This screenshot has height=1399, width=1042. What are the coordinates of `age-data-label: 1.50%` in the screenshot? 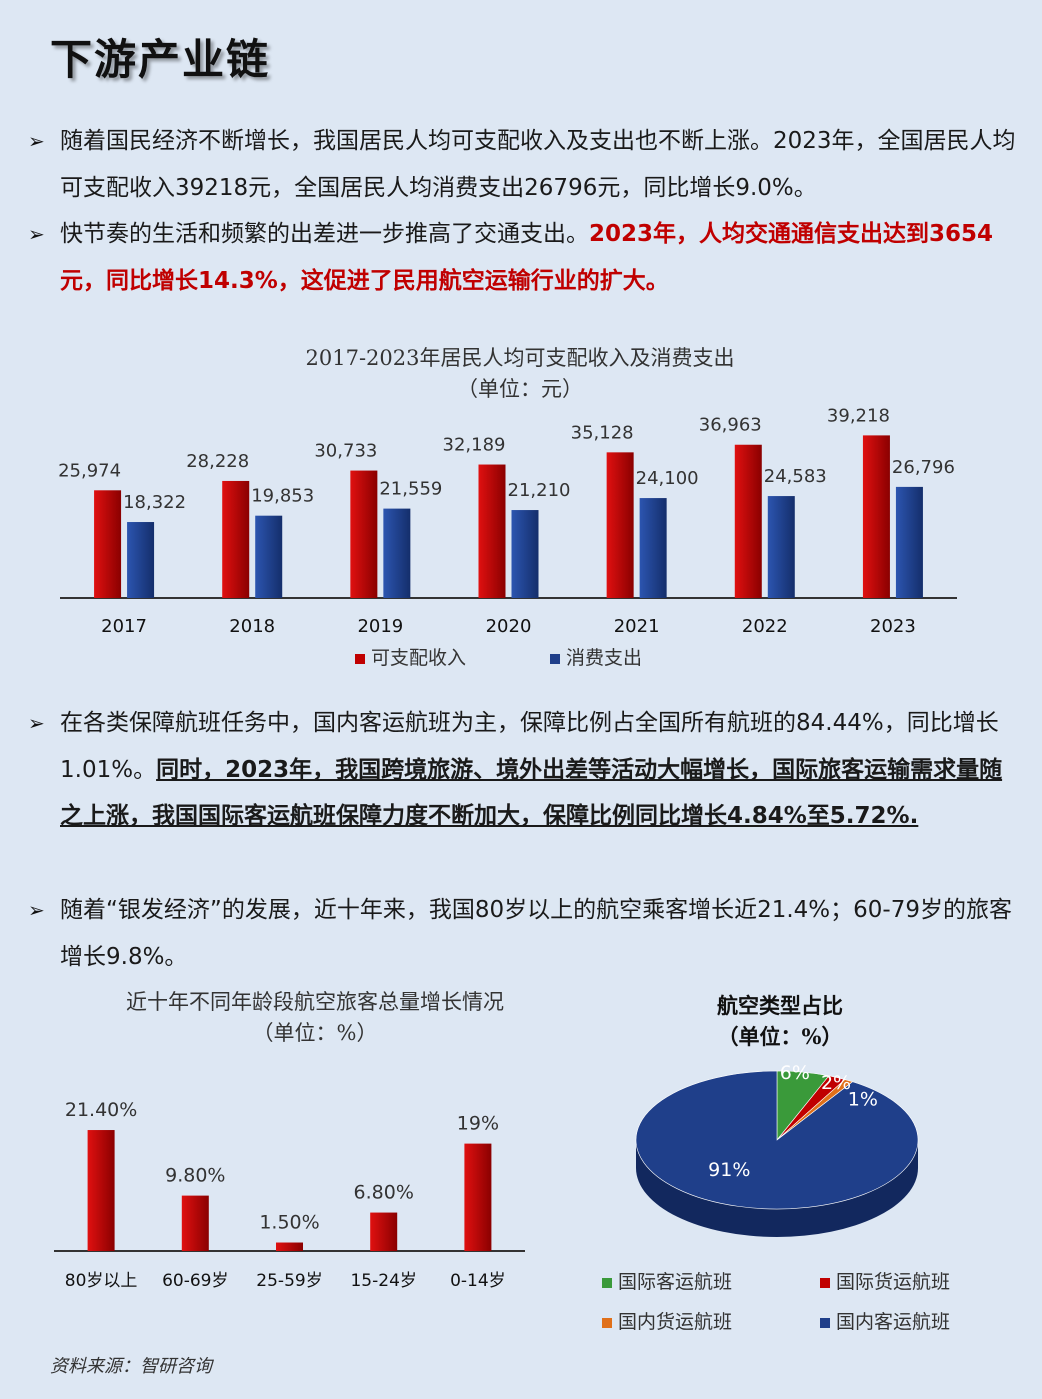 It's located at (289, 1223).